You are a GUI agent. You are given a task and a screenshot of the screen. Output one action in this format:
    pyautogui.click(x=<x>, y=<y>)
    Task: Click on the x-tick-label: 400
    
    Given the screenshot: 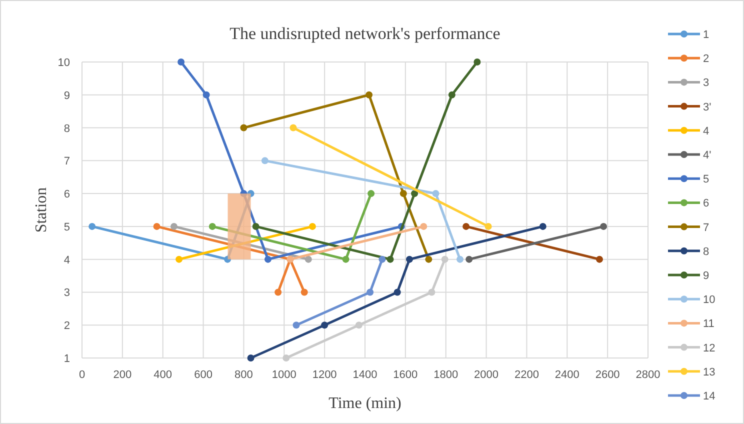 What is the action you would take?
    pyautogui.click(x=163, y=375)
    